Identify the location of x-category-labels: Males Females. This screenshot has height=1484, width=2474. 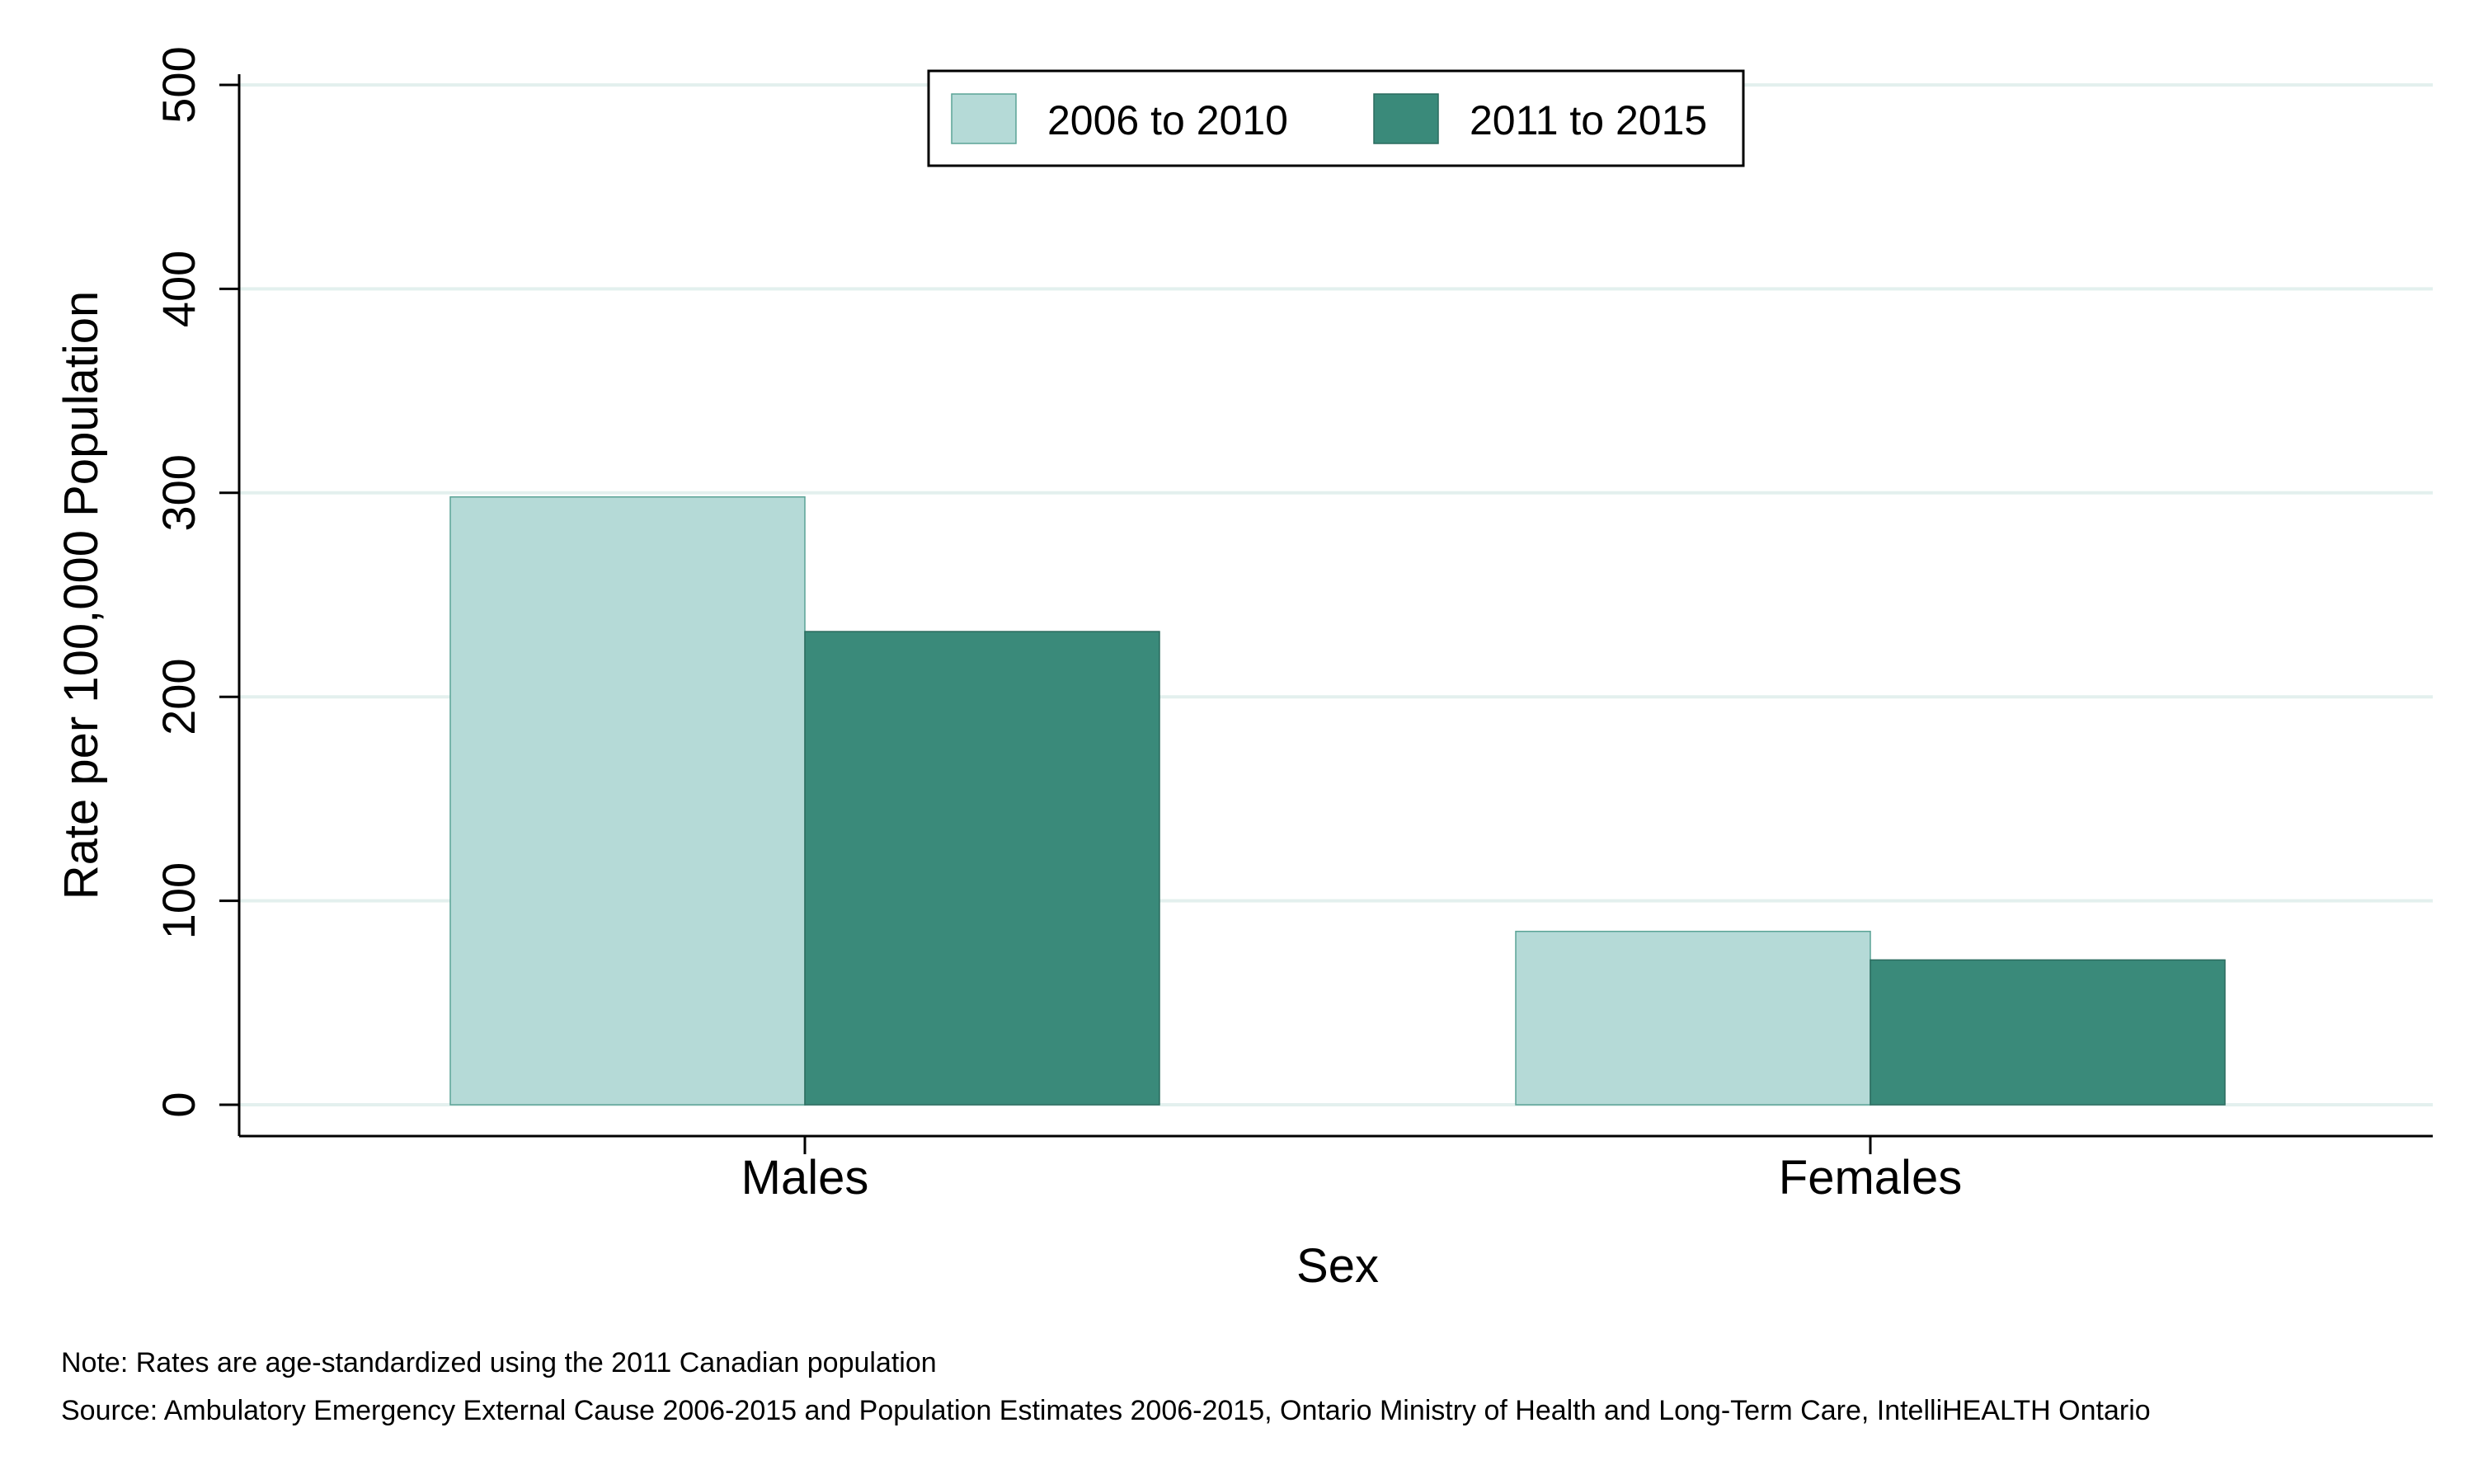
(1352, 1178).